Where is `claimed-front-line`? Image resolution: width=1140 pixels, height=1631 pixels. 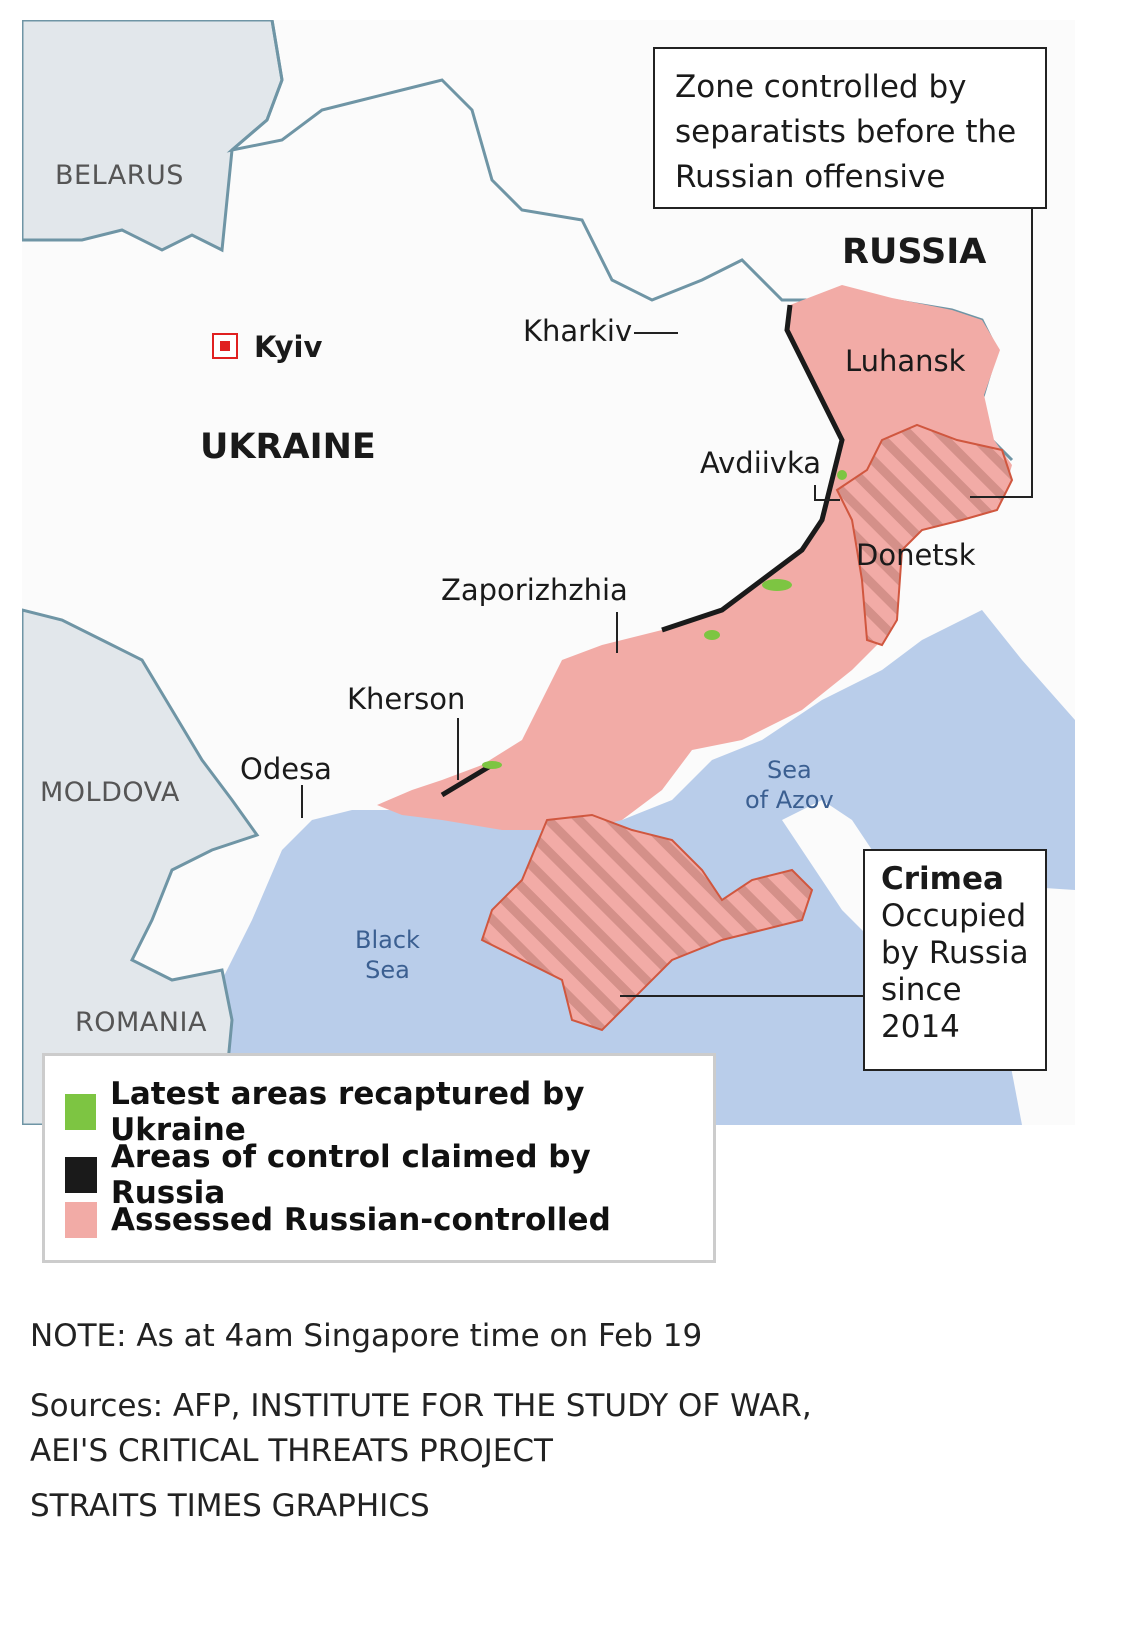
claimed-front-line is located at coordinates (642, 551).